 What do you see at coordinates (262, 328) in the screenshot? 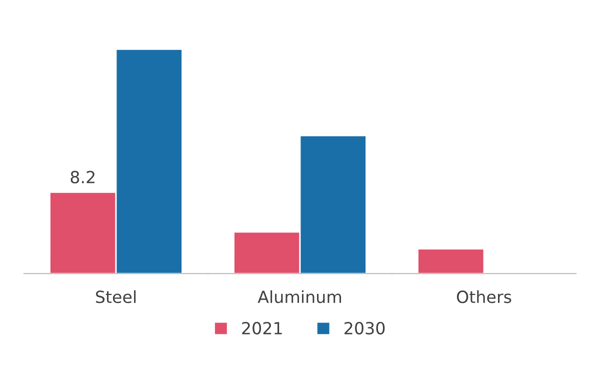
I see `legend-label: 2021` at bounding box center [262, 328].